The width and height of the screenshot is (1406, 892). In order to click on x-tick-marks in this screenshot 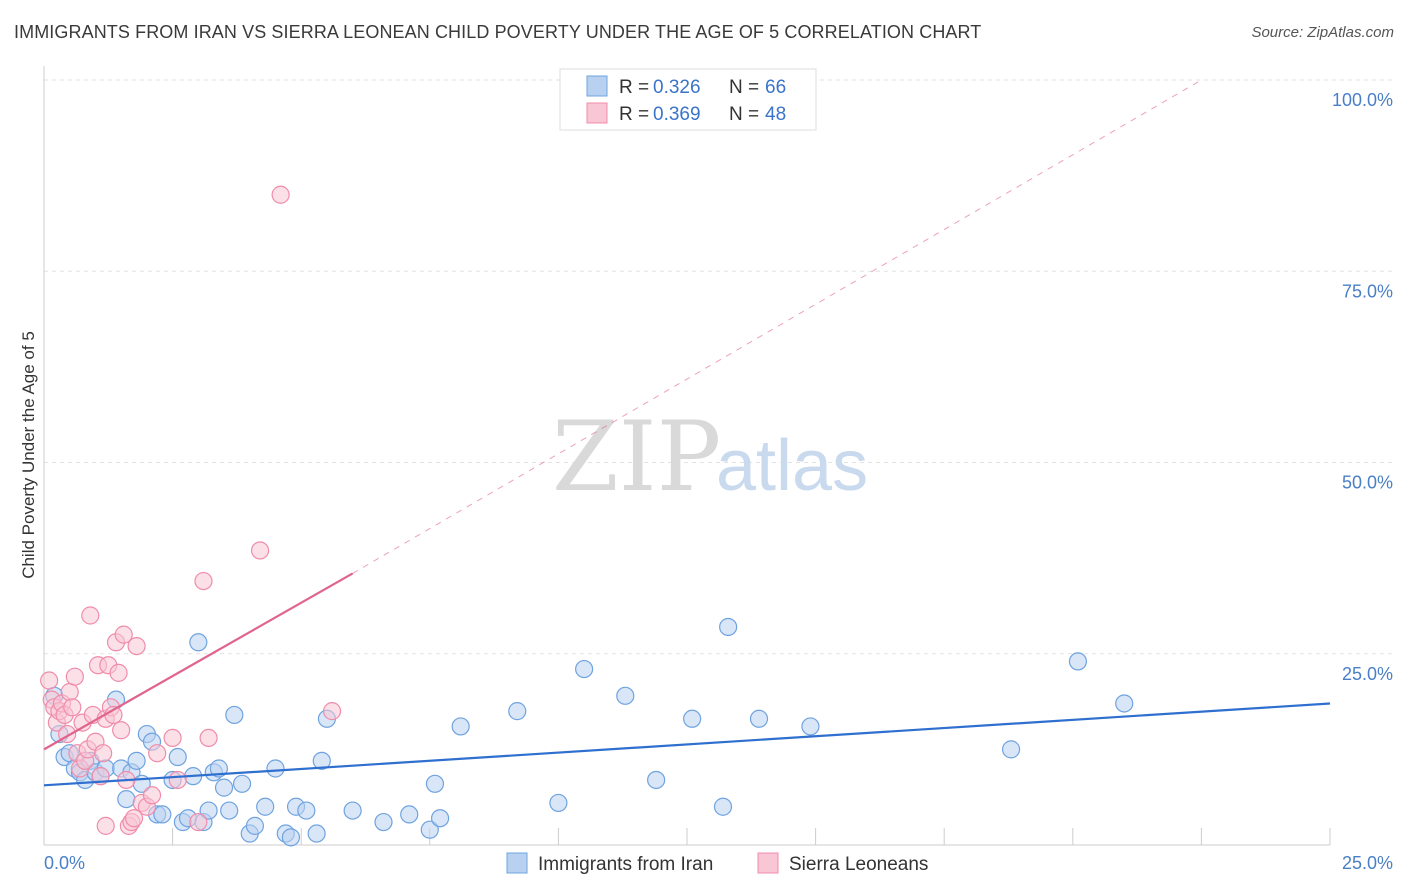, I will do `click(687, 836)`.